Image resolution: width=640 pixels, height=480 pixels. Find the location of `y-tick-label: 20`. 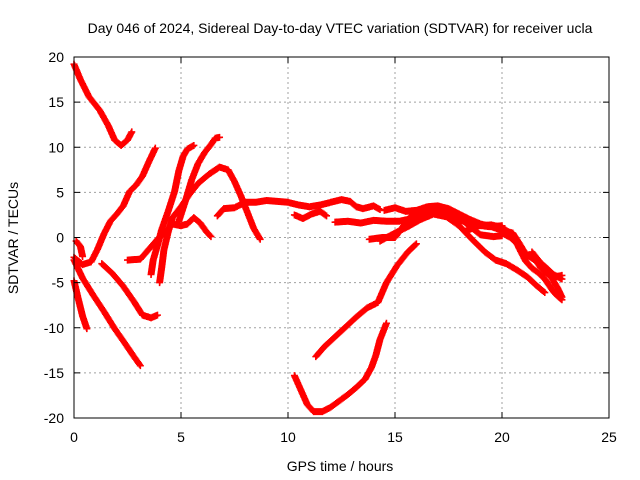

y-tick-label: 20 is located at coordinates (56, 57).